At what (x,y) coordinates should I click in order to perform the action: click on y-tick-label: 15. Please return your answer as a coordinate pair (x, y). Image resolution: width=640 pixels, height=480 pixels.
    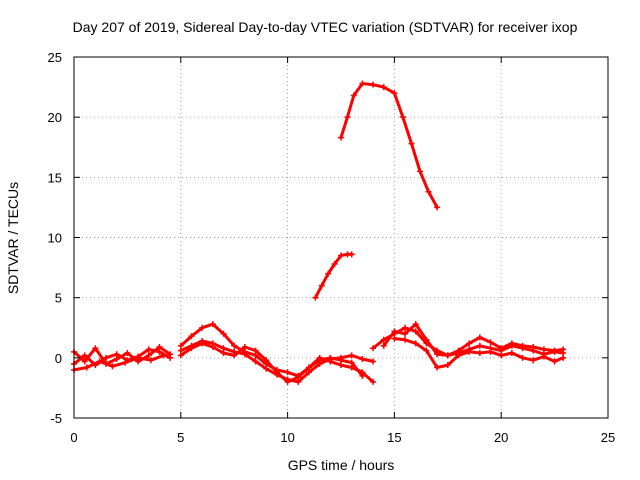
    Looking at the image, I should click on (55, 177).